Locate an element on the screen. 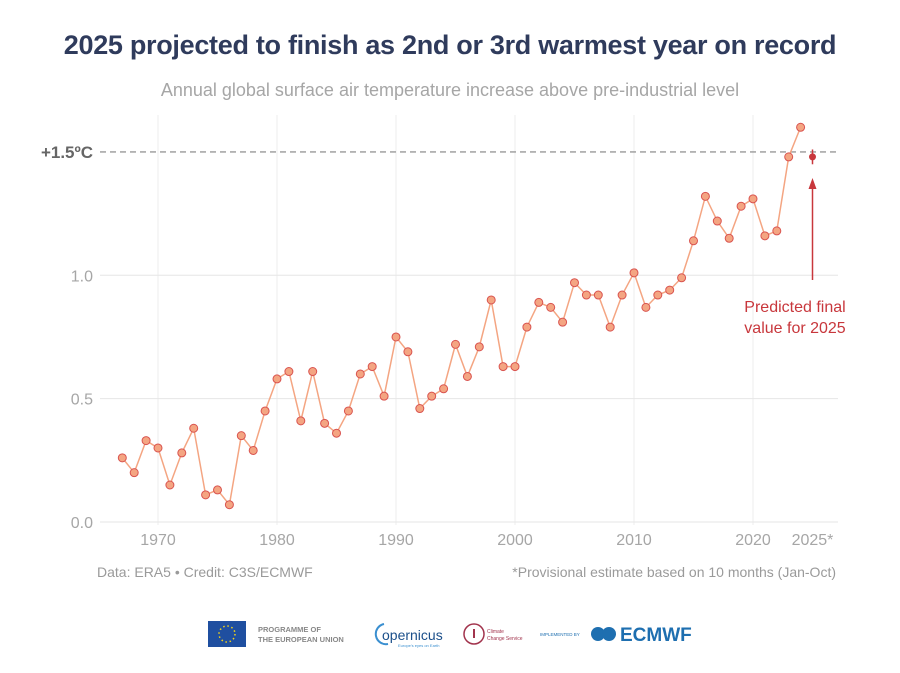 This screenshot has width=900, height=673. c3s-logo: Climate Change Service is located at coordinates (493, 634).